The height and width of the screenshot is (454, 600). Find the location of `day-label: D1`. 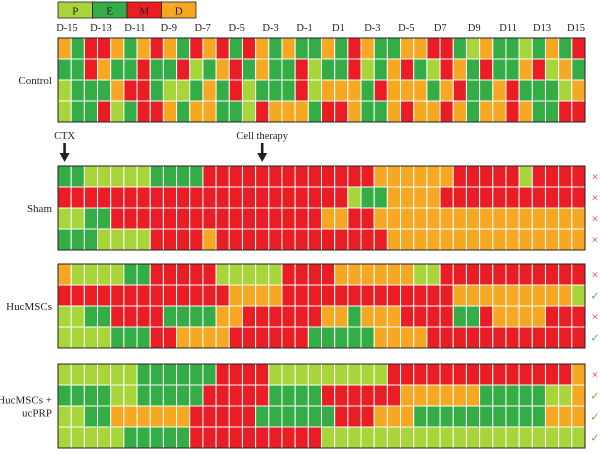

day-label: D1 is located at coordinates (338, 28).